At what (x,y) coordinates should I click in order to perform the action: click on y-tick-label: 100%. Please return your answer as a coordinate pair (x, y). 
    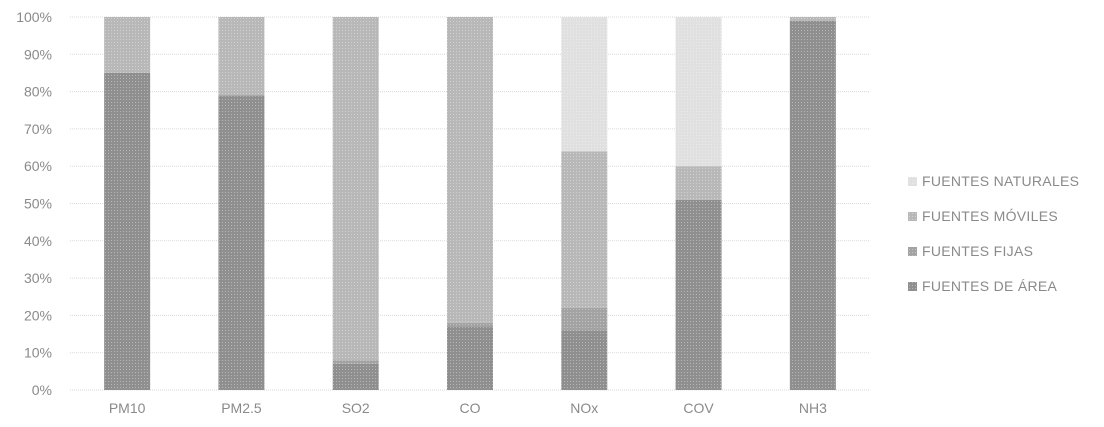
    Looking at the image, I should click on (34, 17).